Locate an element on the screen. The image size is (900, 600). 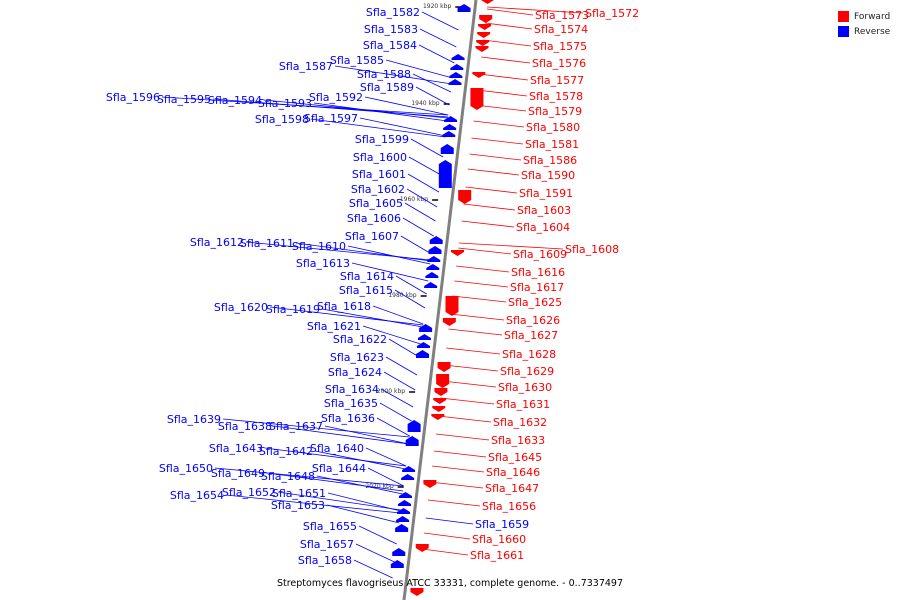
gene-label-sfla-1622: Sfla_1622 is located at coordinates (360, 339).